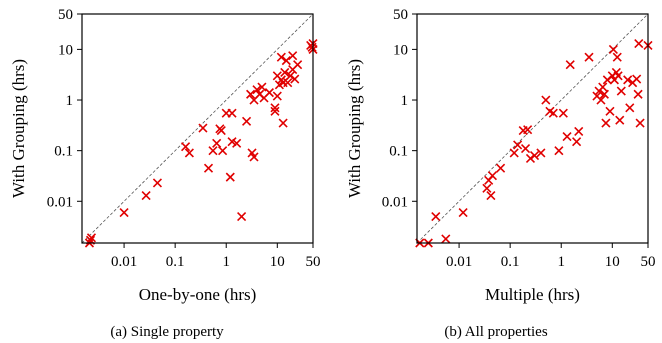  I want to click on subfigure-caption: (b) All properties, so click(495, 332).